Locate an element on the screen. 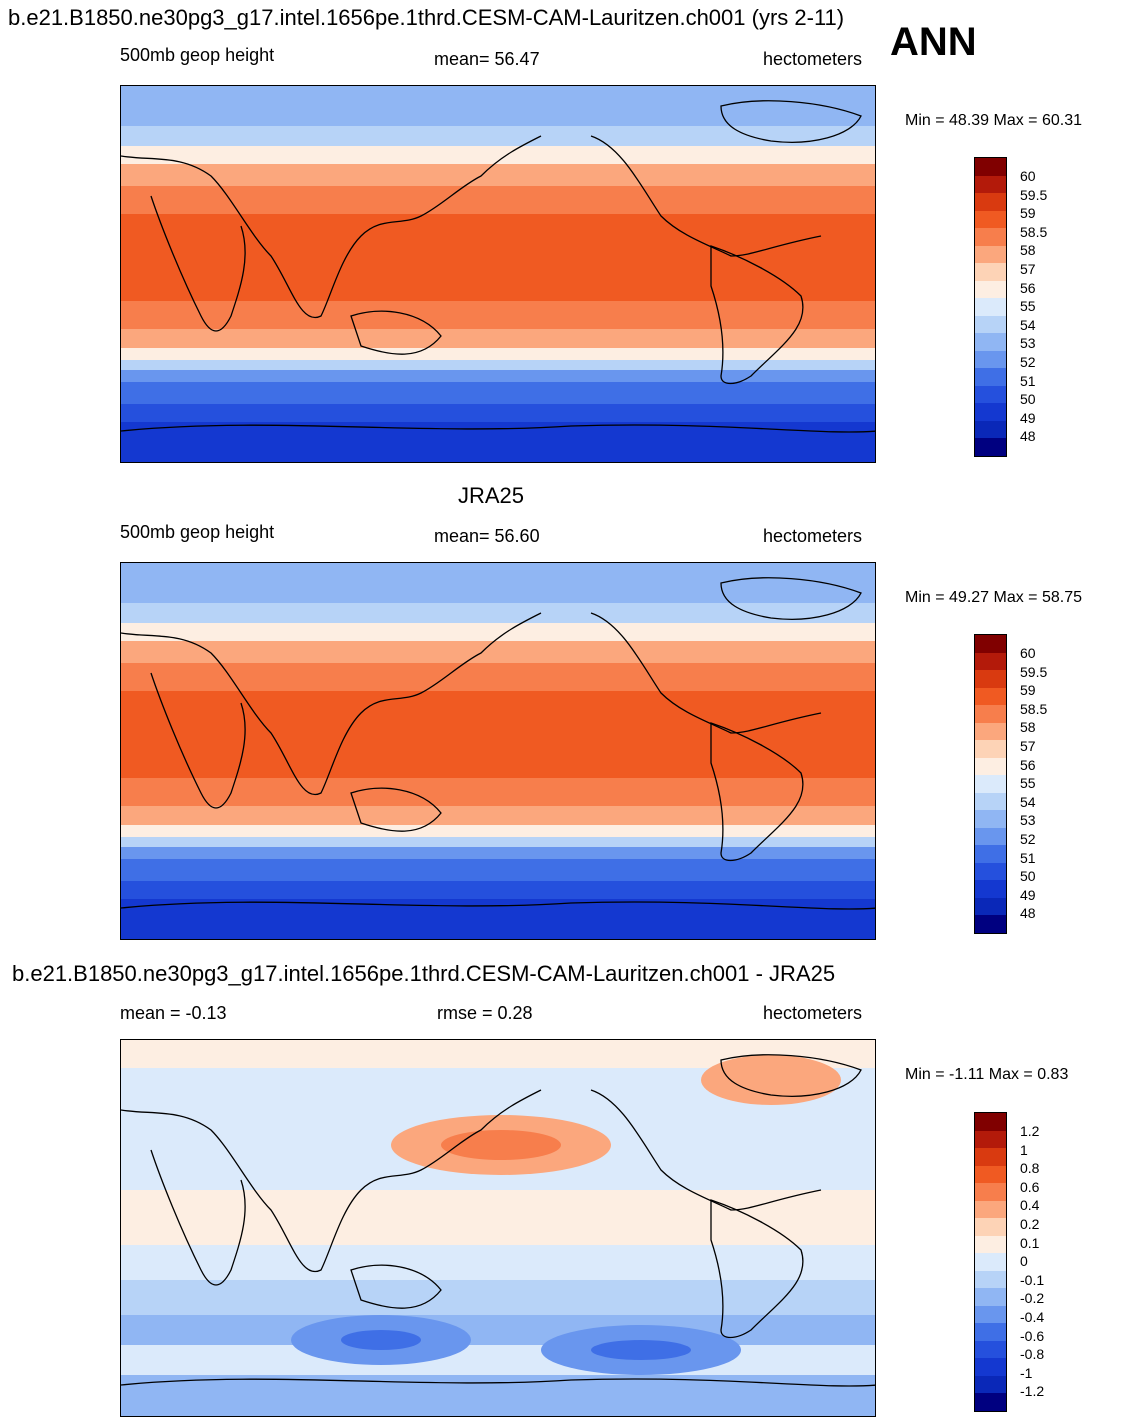 This screenshot has width=1126, height=1425. colorbar-tick-label: -1 is located at coordinates (1026, 1372).